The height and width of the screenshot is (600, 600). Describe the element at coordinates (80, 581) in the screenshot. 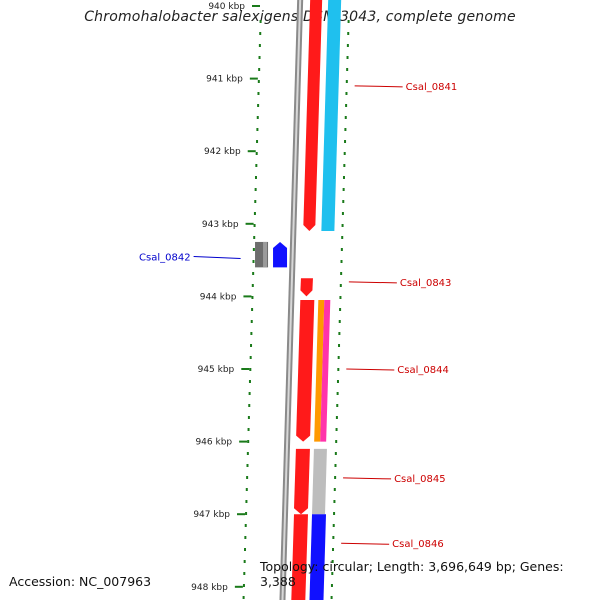

I see `accession-label: Accession: NC_007963` at that location.